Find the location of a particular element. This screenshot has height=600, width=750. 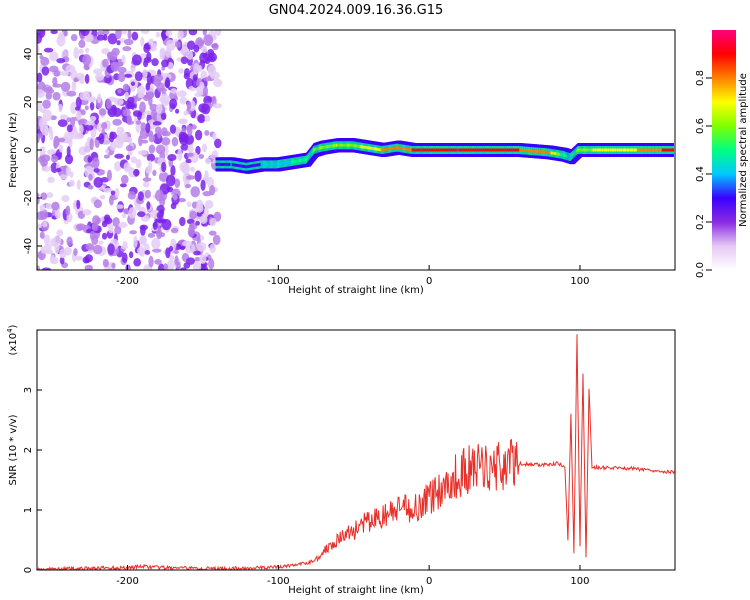

spectrogram-y-label: Frequency (Hz) is located at coordinates (13, 150).